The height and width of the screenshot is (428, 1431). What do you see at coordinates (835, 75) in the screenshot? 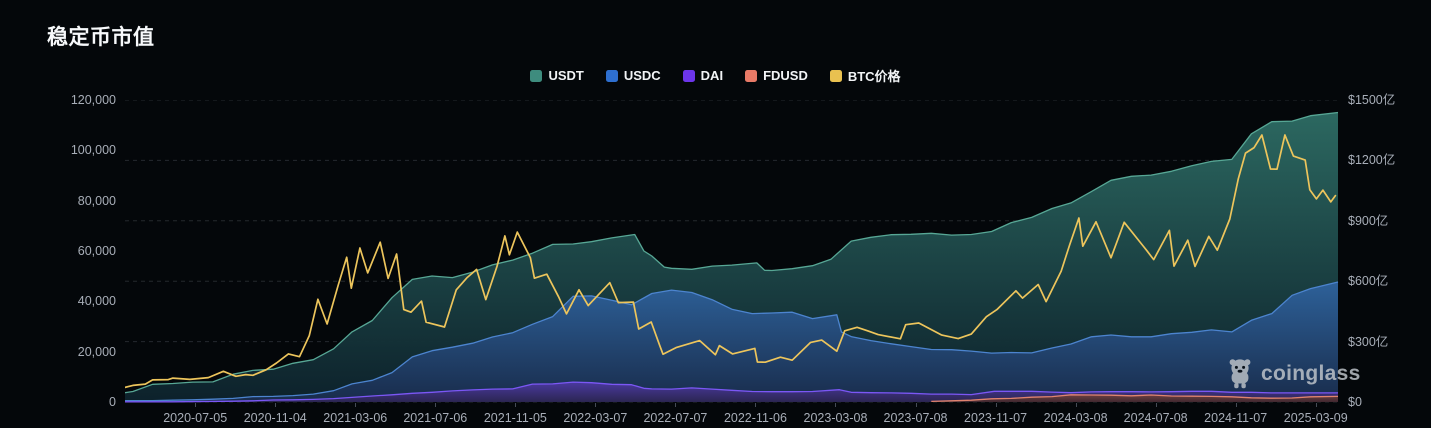
I see `btc-swatch-icon` at bounding box center [835, 75].